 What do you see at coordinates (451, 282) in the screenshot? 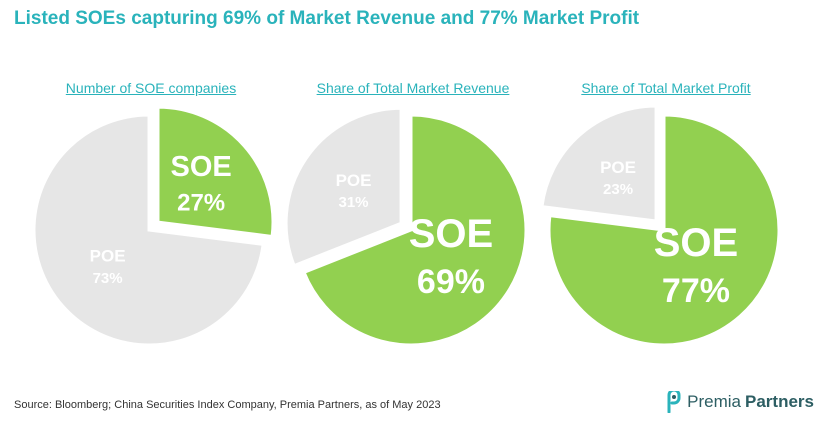
I see `slice-value-soe: 69%` at bounding box center [451, 282].